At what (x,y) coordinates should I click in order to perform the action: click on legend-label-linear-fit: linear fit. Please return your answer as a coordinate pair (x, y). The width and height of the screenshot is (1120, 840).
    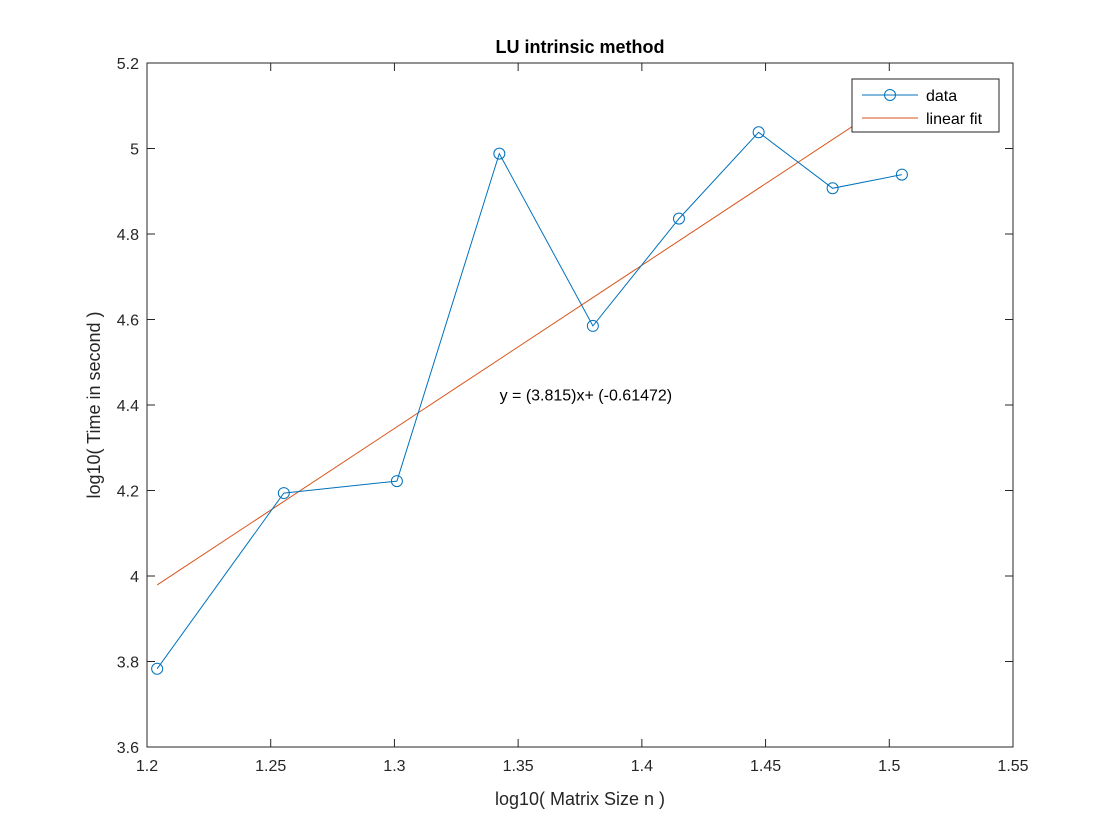
    Looking at the image, I should click on (954, 119).